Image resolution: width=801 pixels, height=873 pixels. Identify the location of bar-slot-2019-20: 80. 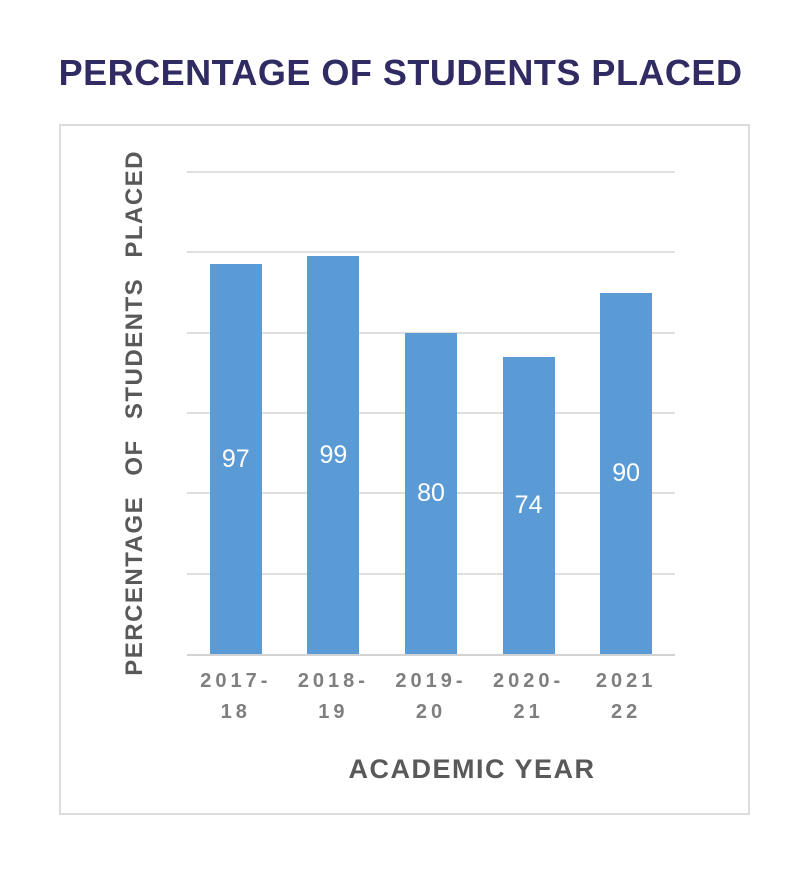
(431, 413).